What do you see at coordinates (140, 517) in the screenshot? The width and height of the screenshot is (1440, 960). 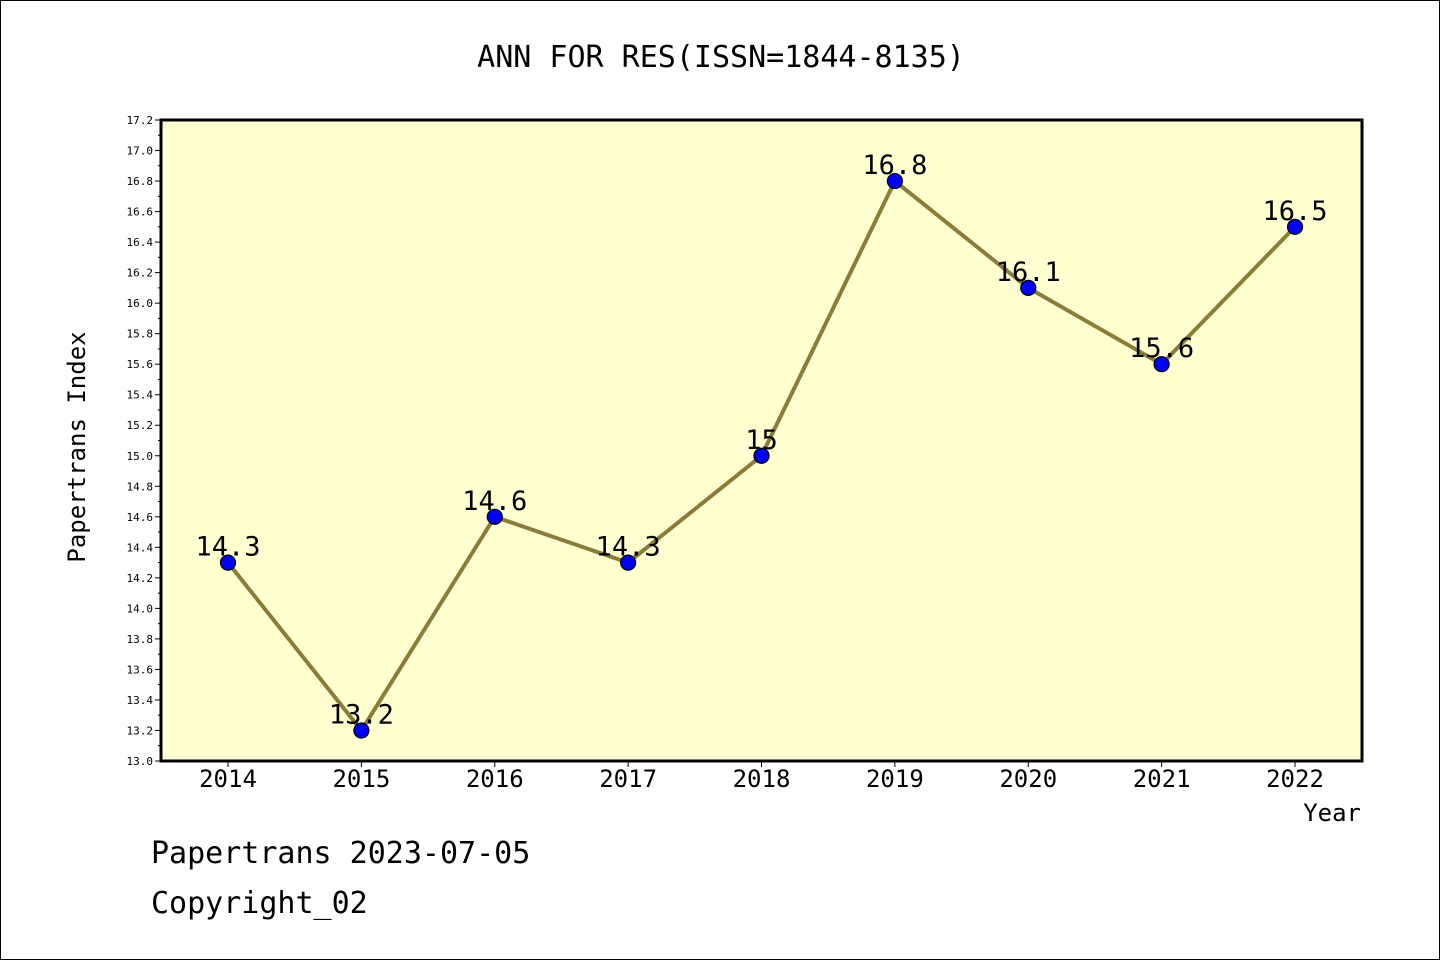 I see `y-tick-label: 14.6` at bounding box center [140, 517].